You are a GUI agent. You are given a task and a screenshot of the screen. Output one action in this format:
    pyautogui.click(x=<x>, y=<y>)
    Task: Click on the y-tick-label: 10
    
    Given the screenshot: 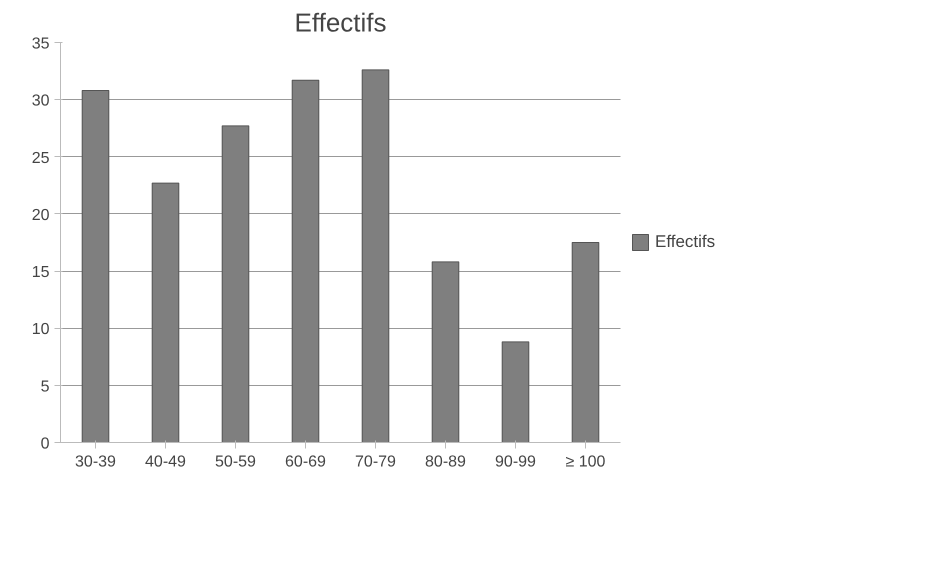 What is the action you would take?
    pyautogui.click(x=41, y=329)
    